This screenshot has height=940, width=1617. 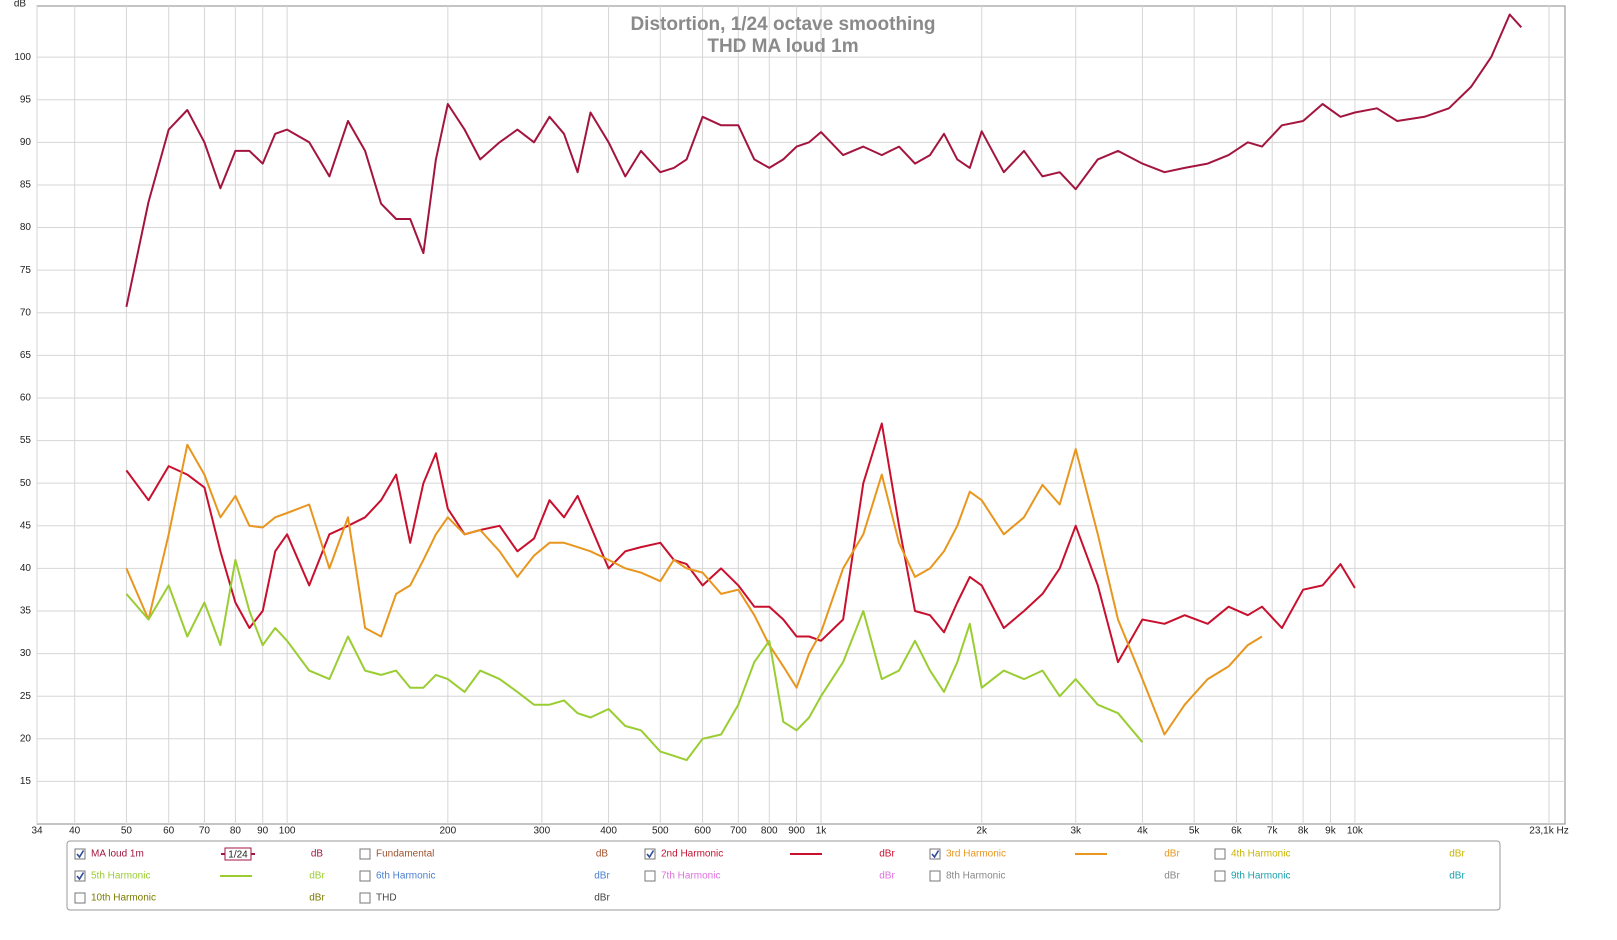 What do you see at coordinates (634, 660) in the screenshot?
I see `series-line` at bounding box center [634, 660].